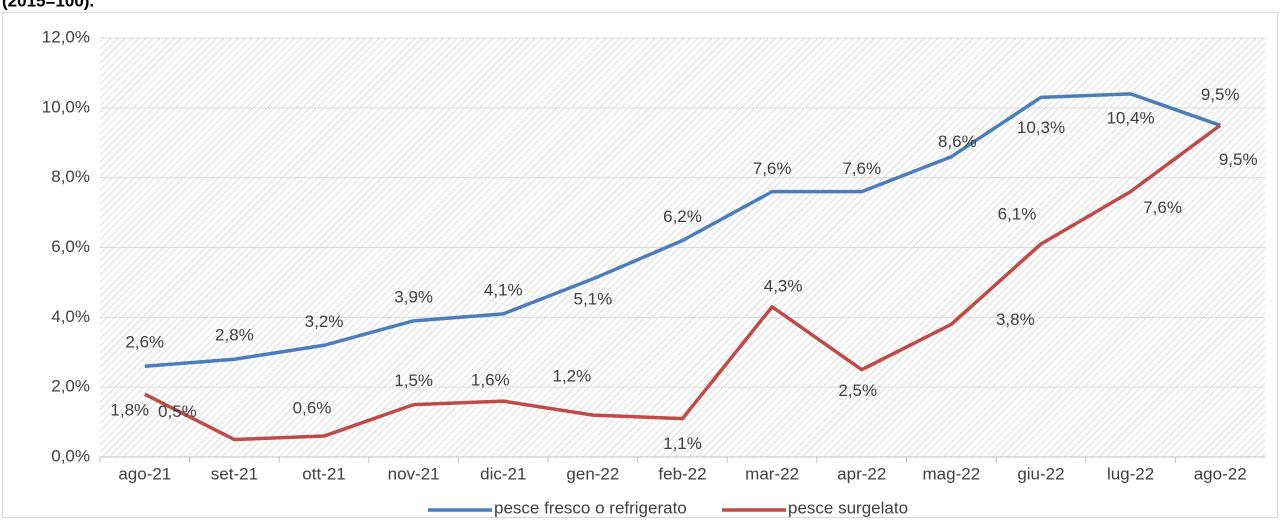  Describe the element at coordinates (144, 473) in the screenshot. I see `x-tick-label: ago-21` at that location.